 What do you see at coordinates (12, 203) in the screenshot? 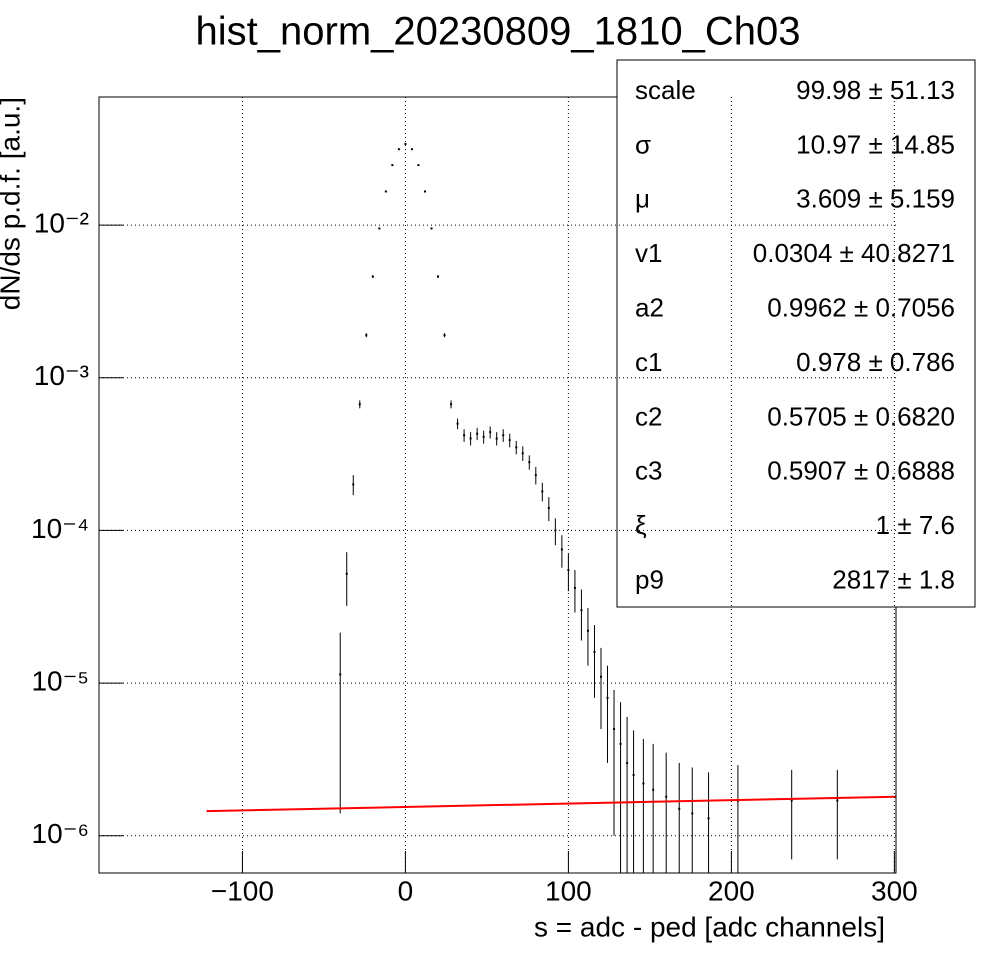
I see `y-axis-label: dN/ds p.d.f. [a.u.]` at bounding box center [12, 203].